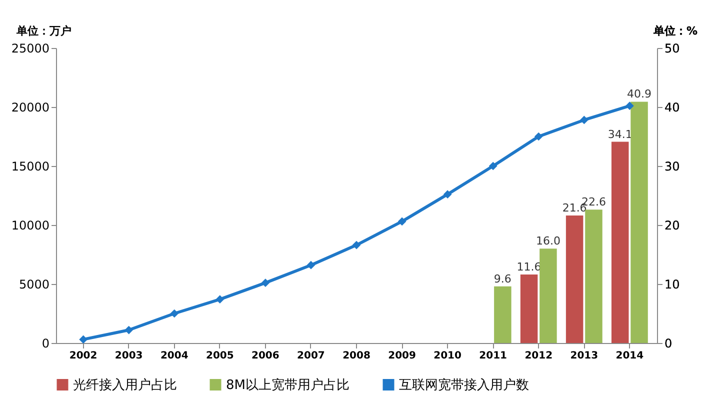  I want to click on y-tick-label: 5000, so click(34, 285).